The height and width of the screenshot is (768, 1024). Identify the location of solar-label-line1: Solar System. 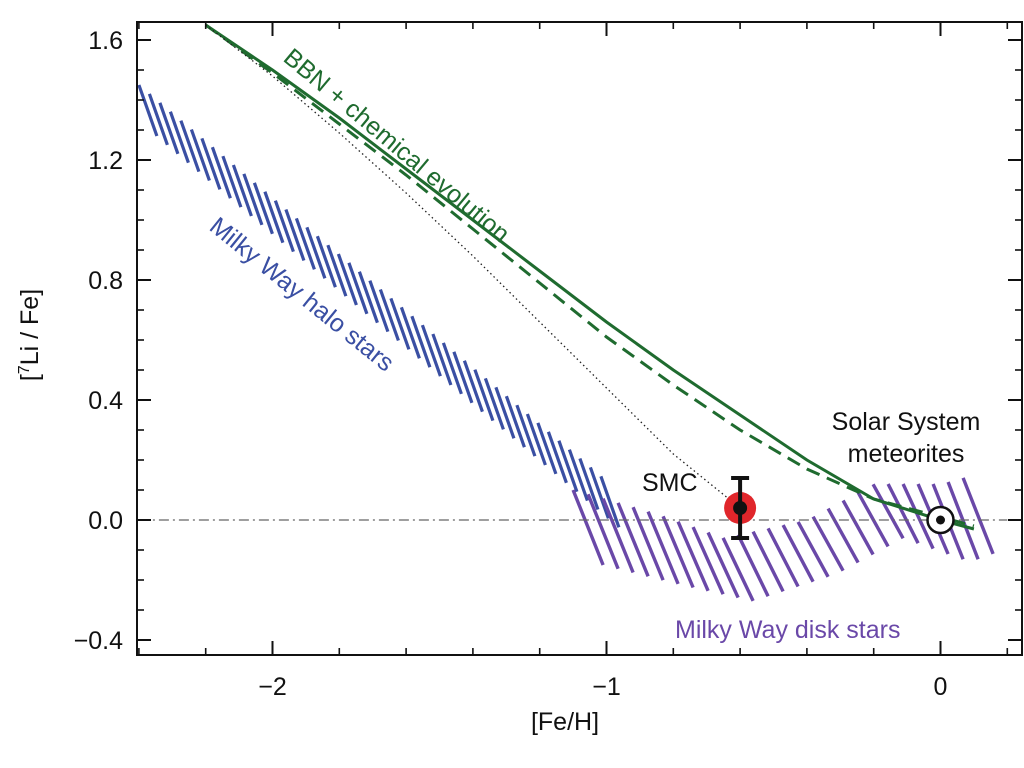
(906, 422).